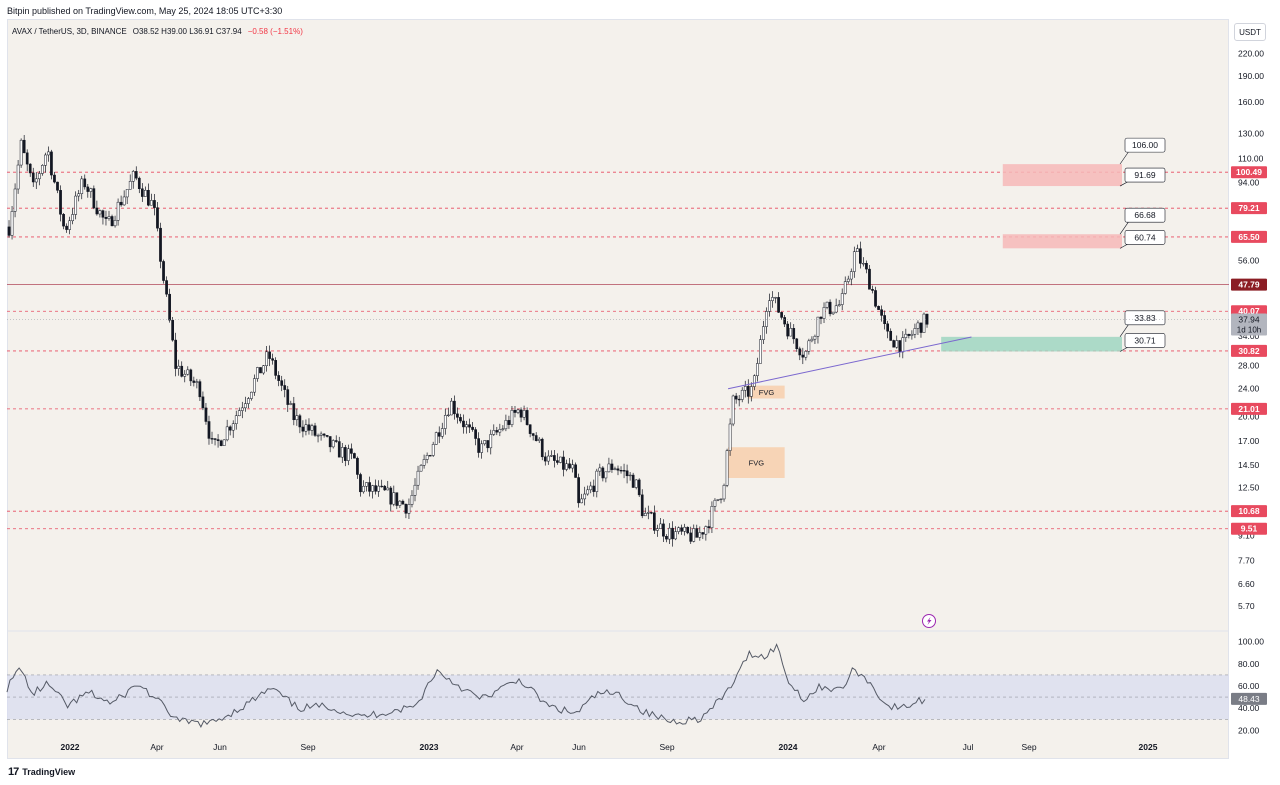 This screenshot has width=1280, height=785. I want to click on trendline, so click(849, 363).